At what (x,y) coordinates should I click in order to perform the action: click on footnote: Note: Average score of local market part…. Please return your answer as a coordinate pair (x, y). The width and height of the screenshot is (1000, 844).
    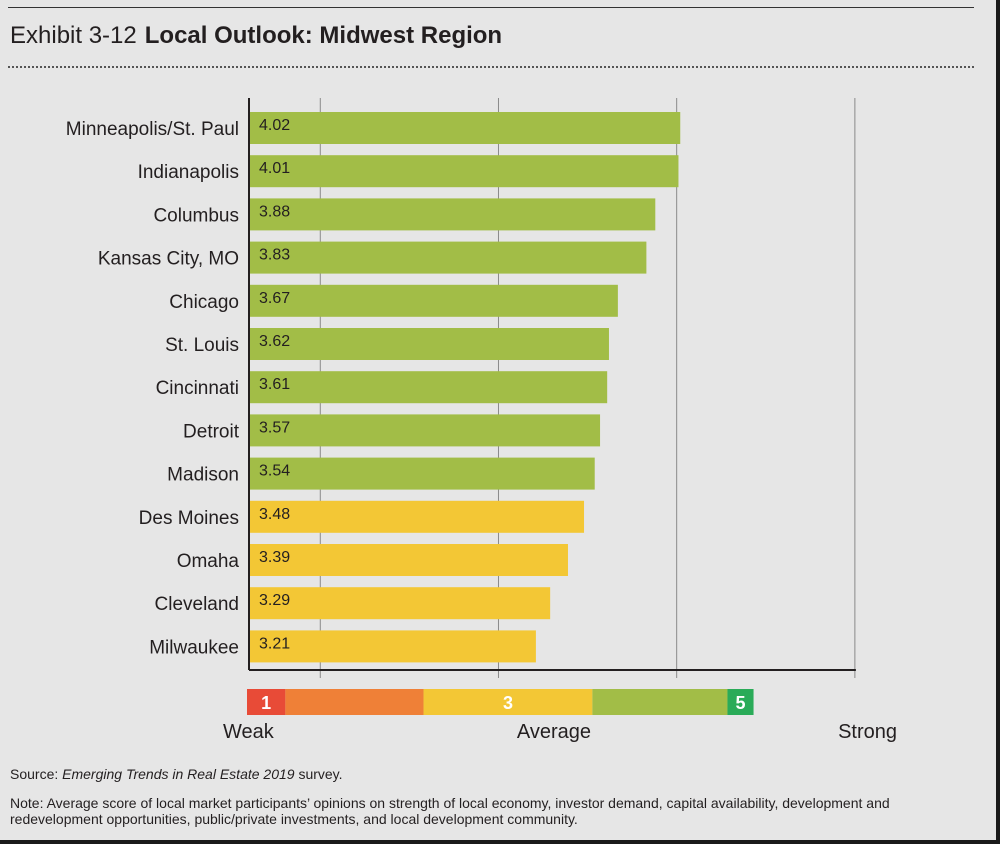
    Looking at the image, I should click on (450, 811).